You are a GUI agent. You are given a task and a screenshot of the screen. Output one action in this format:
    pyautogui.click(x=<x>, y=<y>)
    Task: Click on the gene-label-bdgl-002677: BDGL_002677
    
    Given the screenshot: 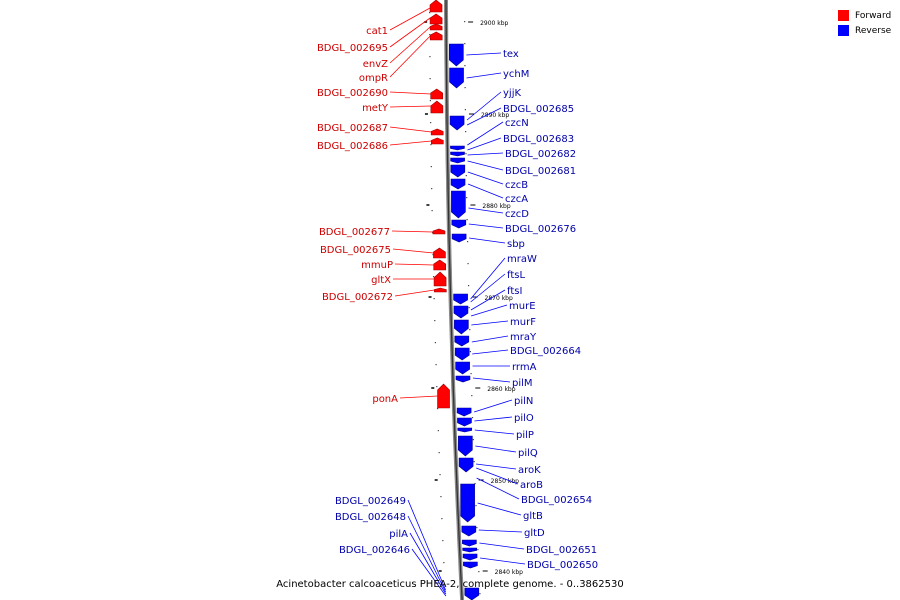 What is the action you would take?
    pyautogui.click(x=354, y=232)
    